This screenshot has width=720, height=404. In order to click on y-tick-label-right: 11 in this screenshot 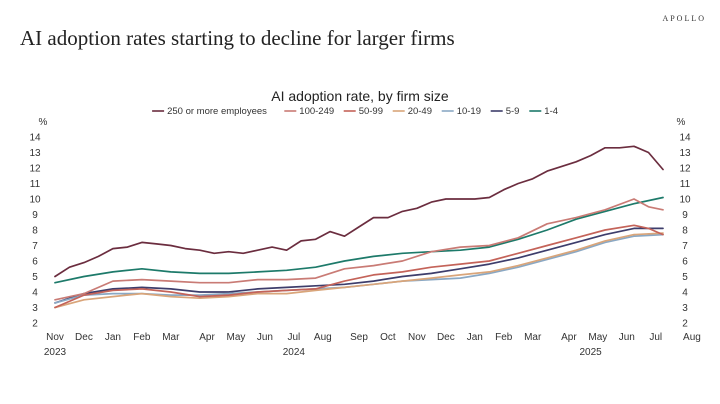, I will do `click(685, 184)`.